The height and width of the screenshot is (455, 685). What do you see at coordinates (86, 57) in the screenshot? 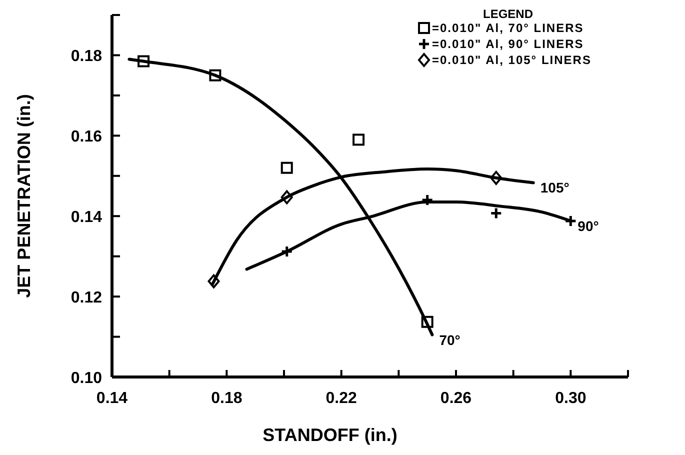
I see `y-tick-label: 0.18` at bounding box center [86, 57].